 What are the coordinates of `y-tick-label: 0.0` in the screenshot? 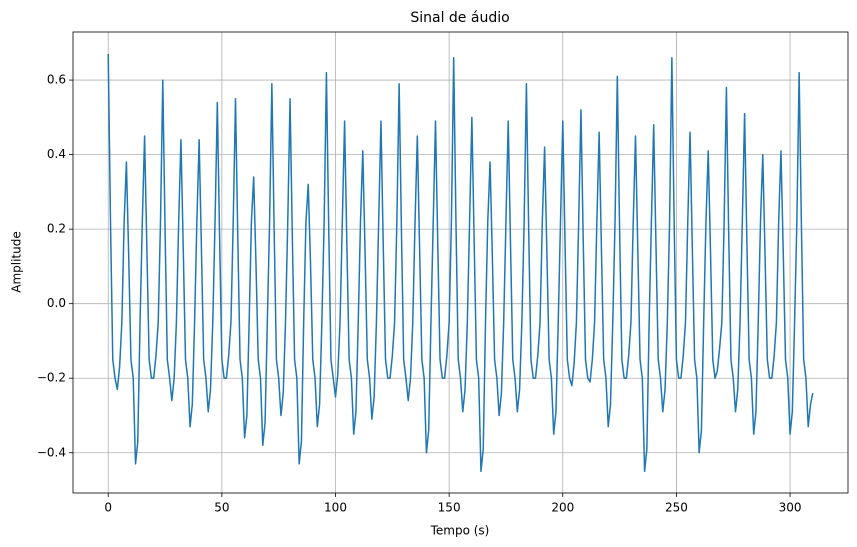 It's located at (56, 303).